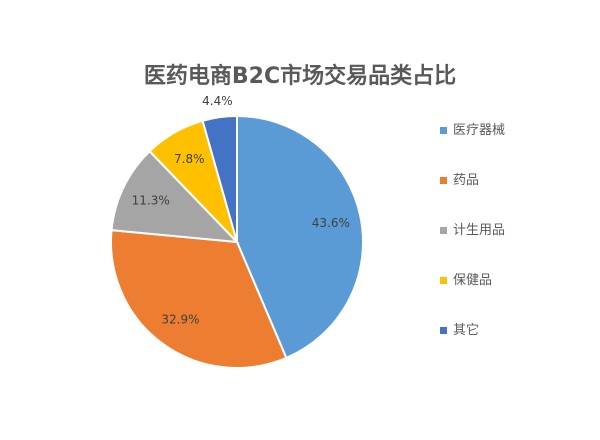 The width and height of the screenshot is (600, 440). What do you see at coordinates (217, 101) in the screenshot?
I see `data-label: 4.4%` at bounding box center [217, 101].